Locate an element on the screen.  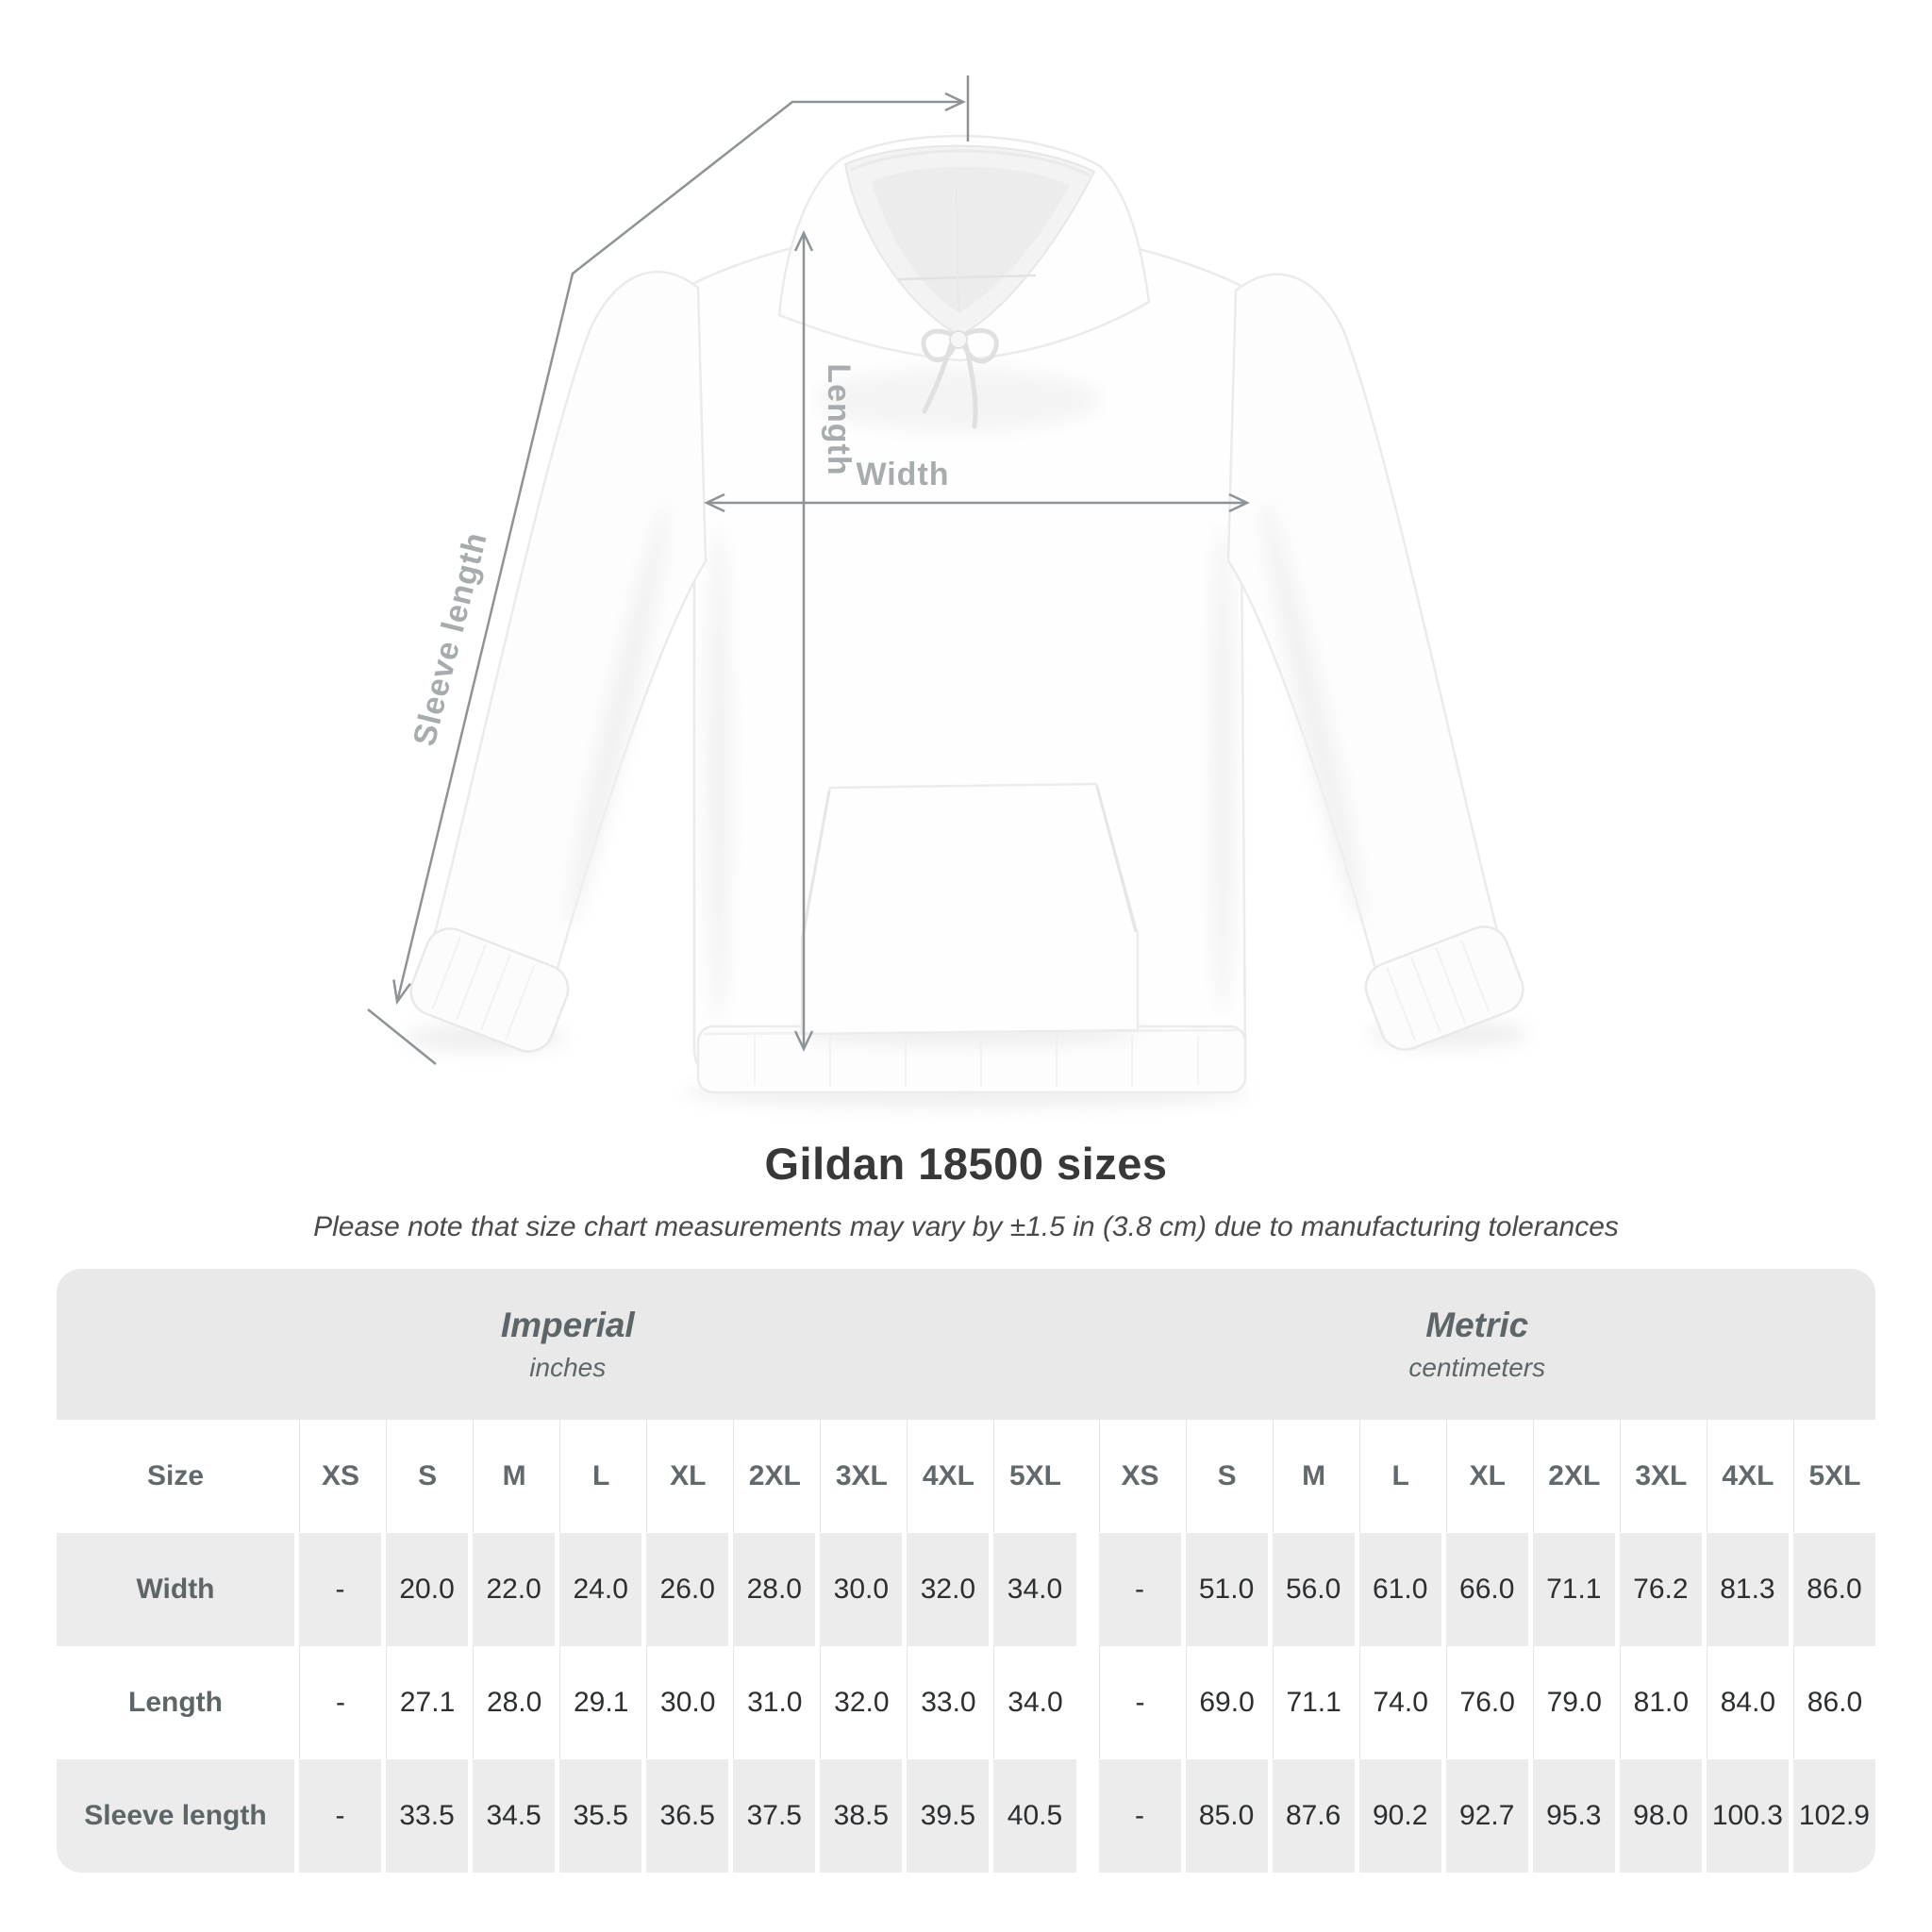
metric-header: Metric centimeters is located at coordinates (1477, 1344).